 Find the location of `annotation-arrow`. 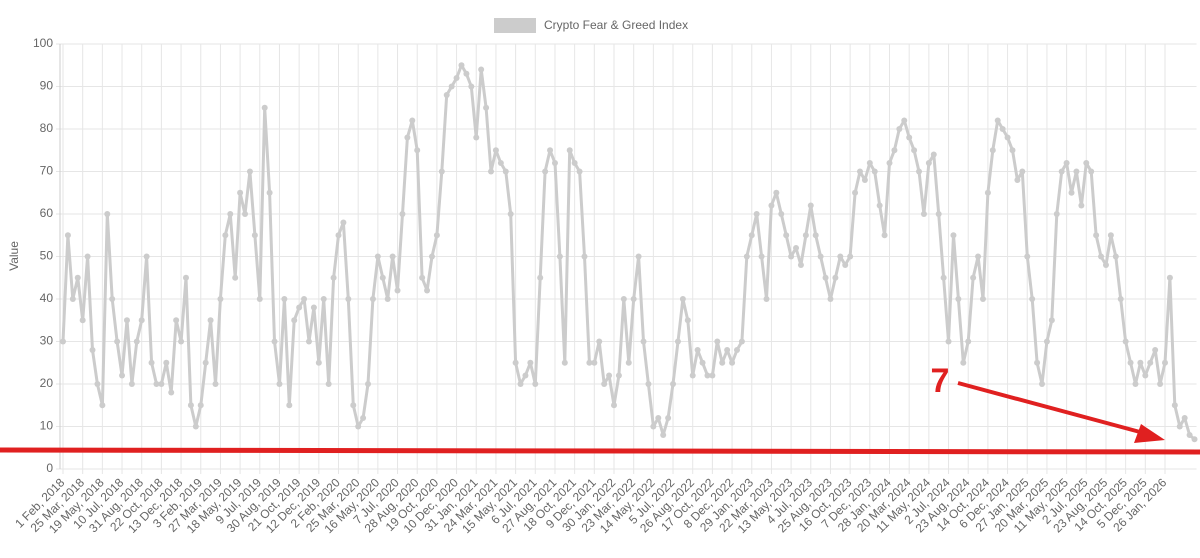

annotation-arrow is located at coordinates (1049, 407).